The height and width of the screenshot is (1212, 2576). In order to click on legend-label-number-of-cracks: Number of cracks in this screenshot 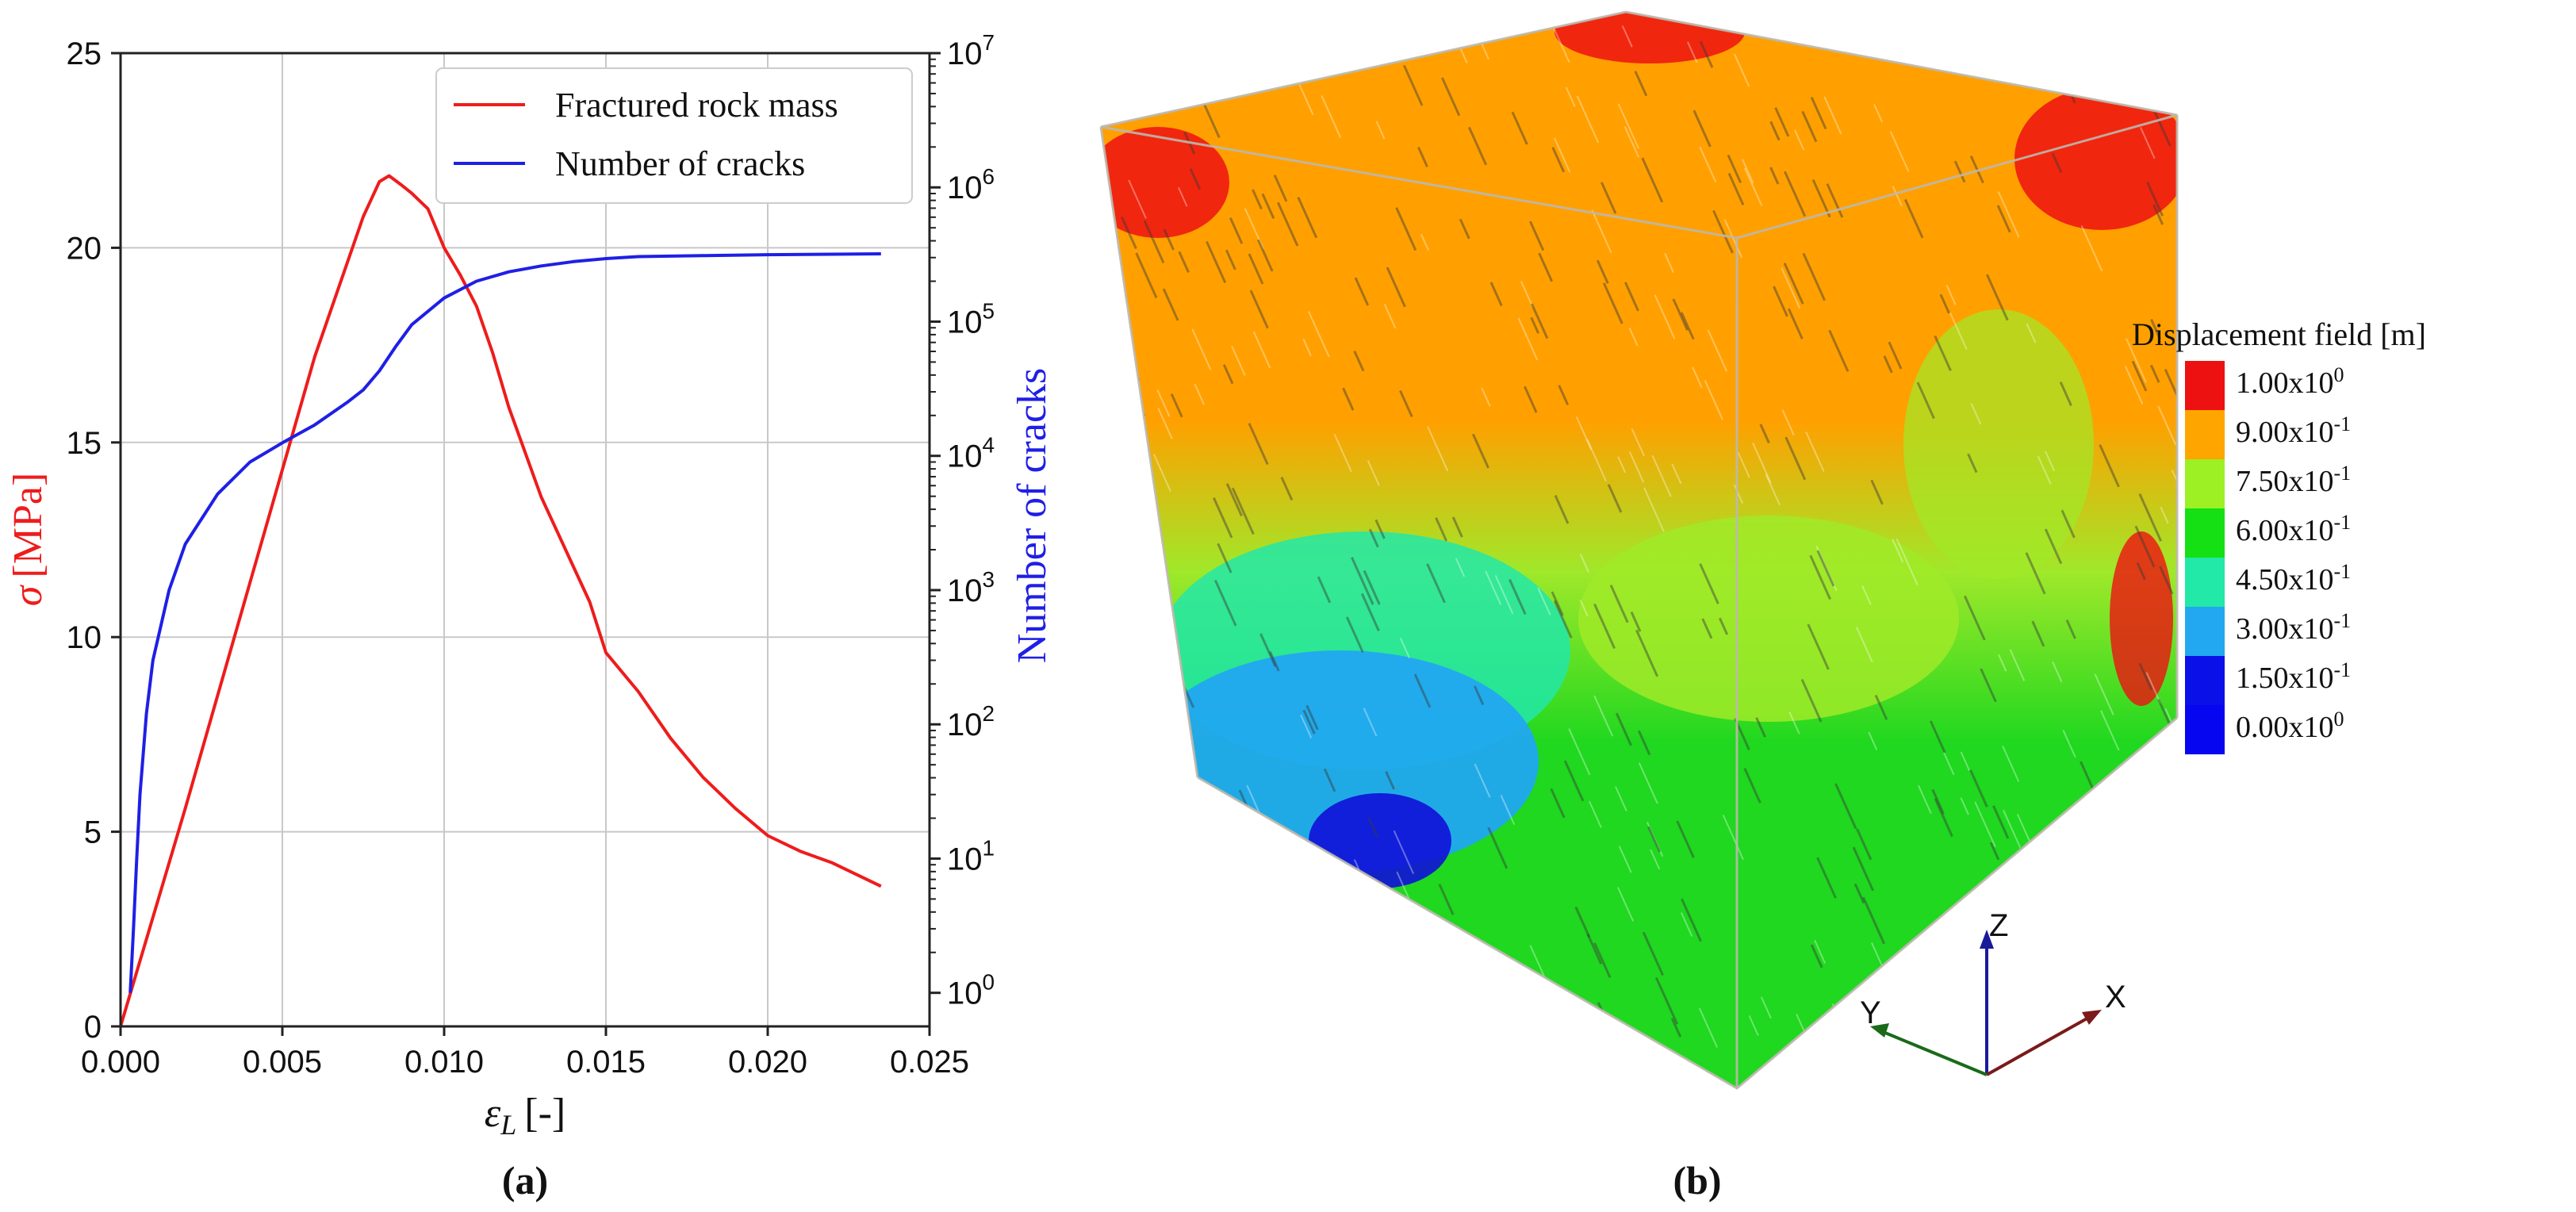, I will do `click(680, 163)`.